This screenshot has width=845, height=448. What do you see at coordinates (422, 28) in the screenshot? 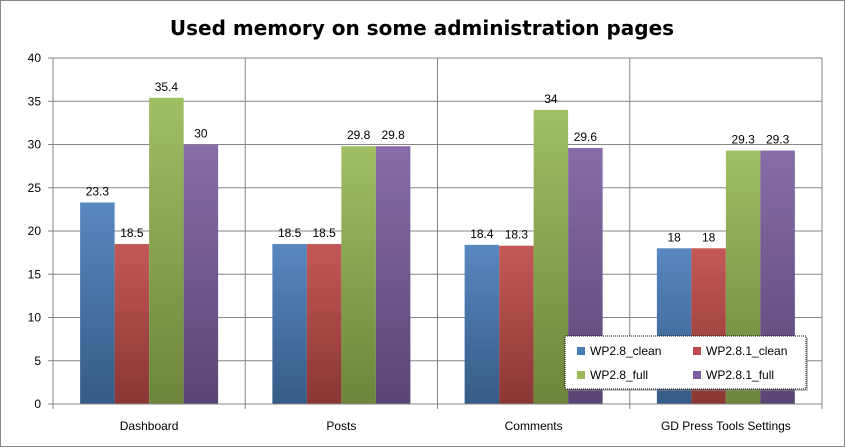
I see `chart-title: Used memory on some administration pages` at bounding box center [422, 28].